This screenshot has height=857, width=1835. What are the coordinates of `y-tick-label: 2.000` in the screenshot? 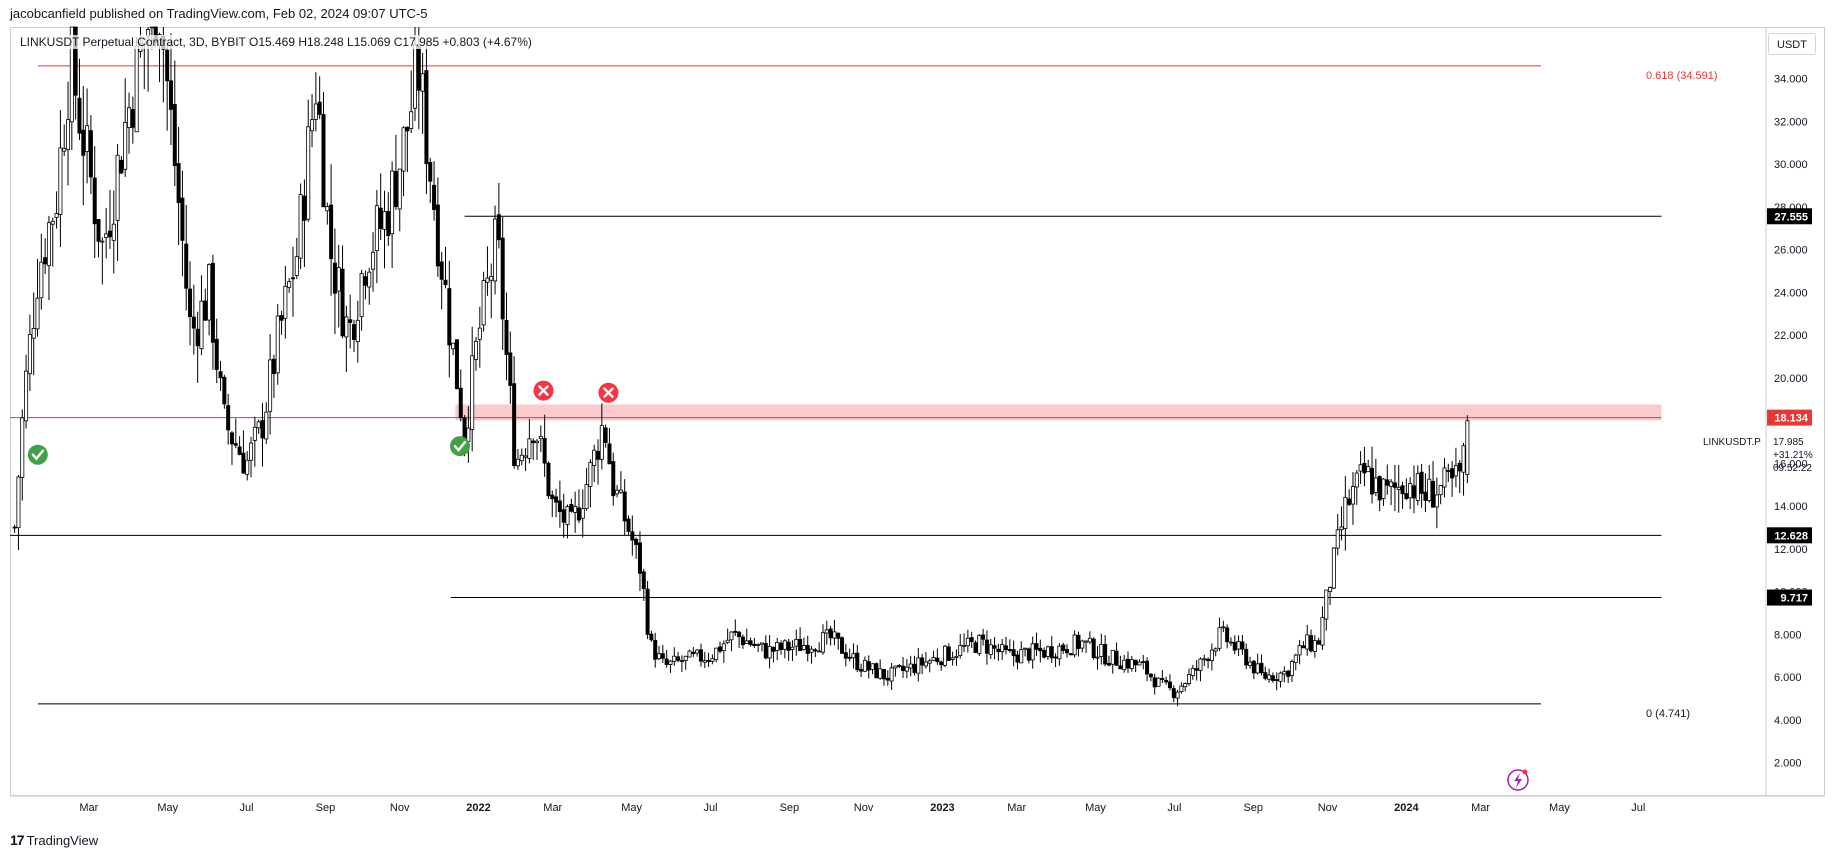 It's located at (1788, 764).